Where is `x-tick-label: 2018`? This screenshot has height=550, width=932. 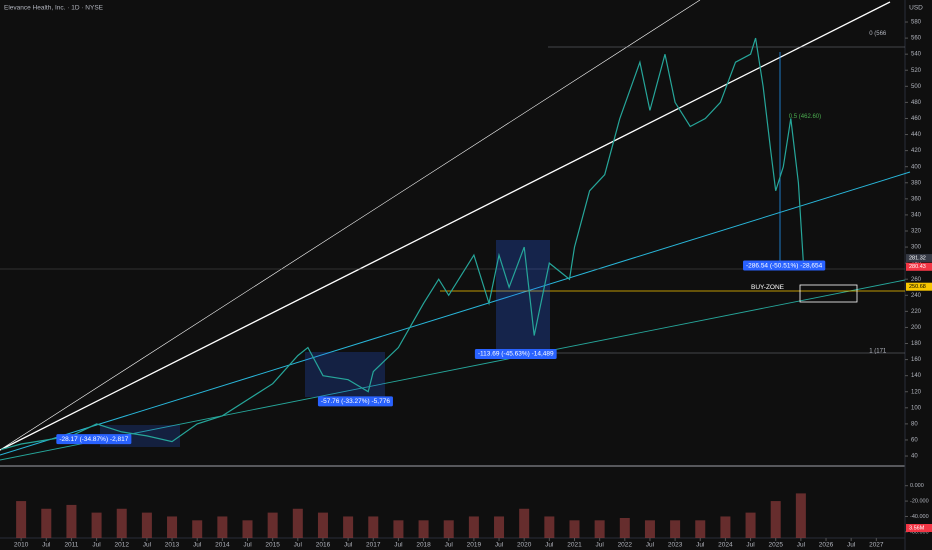 x-tick-label: 2018 is located at coordinates (423, 545).